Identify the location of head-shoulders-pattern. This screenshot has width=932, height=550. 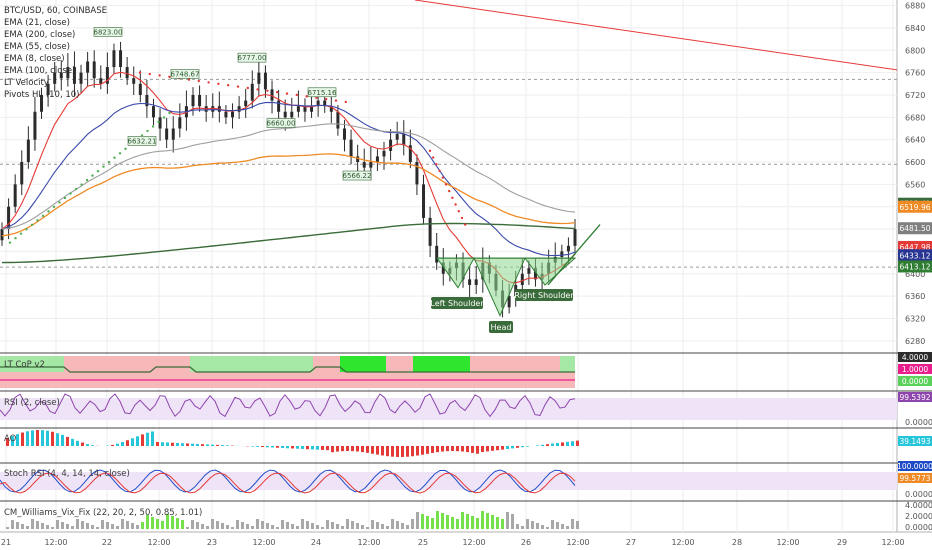
(506, 286).